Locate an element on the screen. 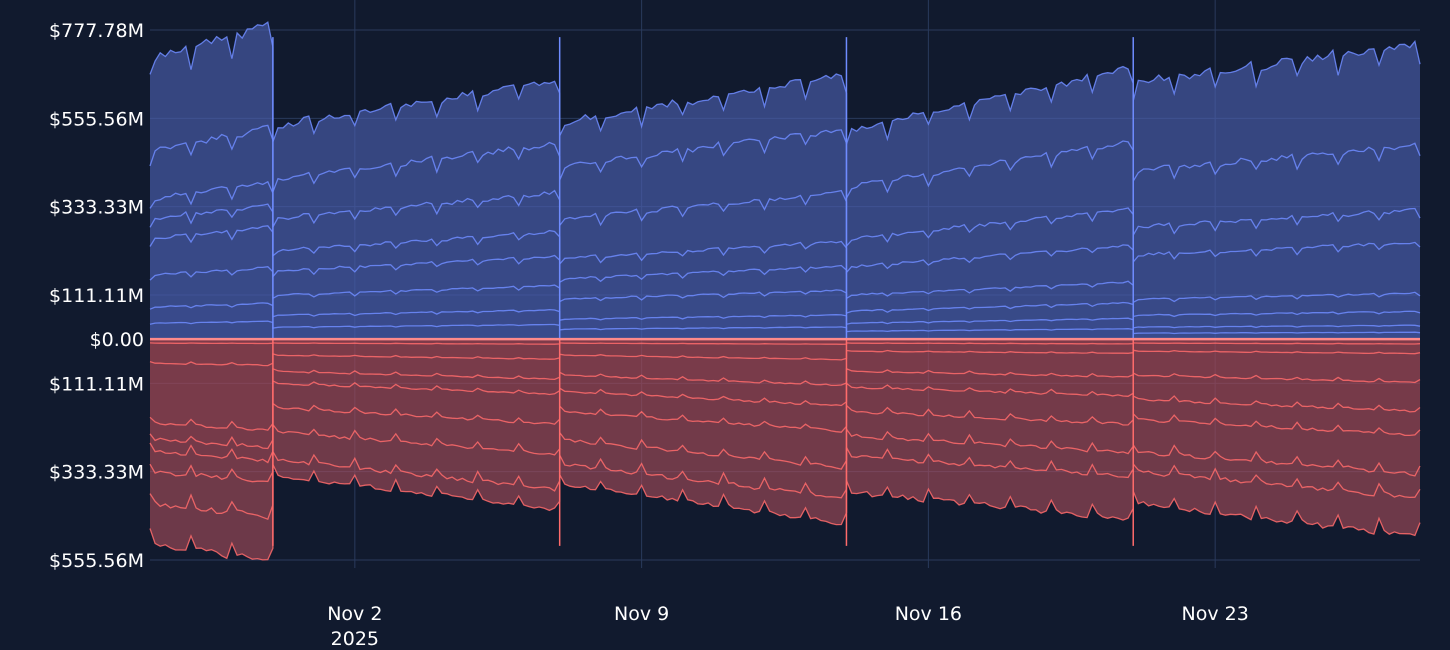 This screenshot has width=1450, height=650. x-tick-label: Nov 23 is located at coordinates (1215, 614).